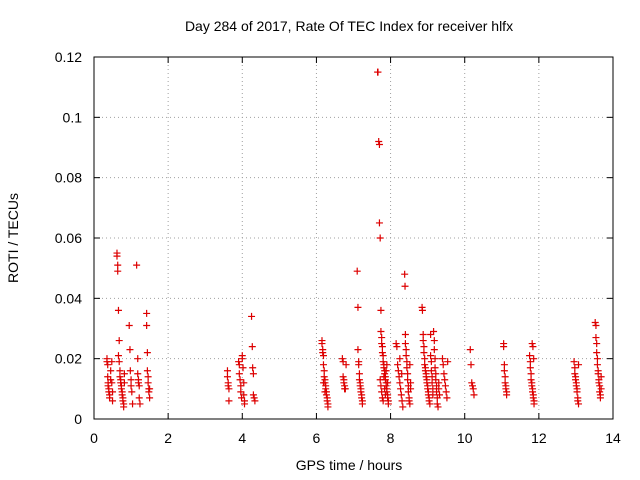 This screenshot has width=640, height=480. I want to click on x-axis-label: GPS time / hours, so click(349, 465).